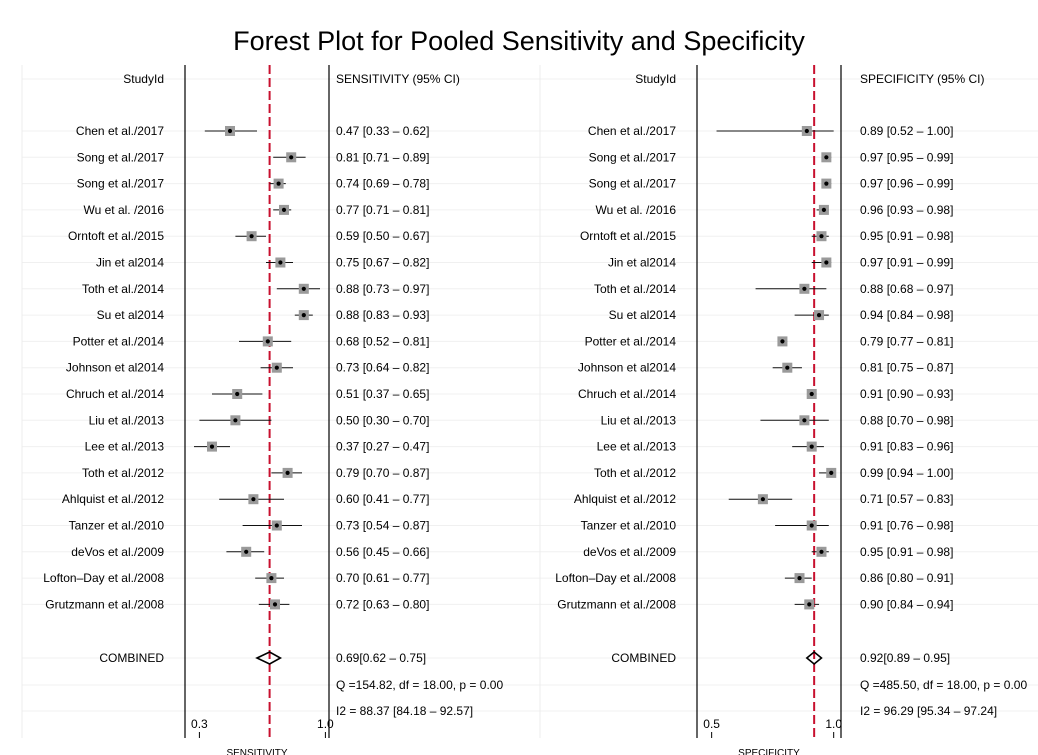 The image size is (1038, 755). Describe the element at coordinates (382, 184) in the screenshot. I see `study-ci-value: 0.74 [0.69 – 0.78]` at that location.